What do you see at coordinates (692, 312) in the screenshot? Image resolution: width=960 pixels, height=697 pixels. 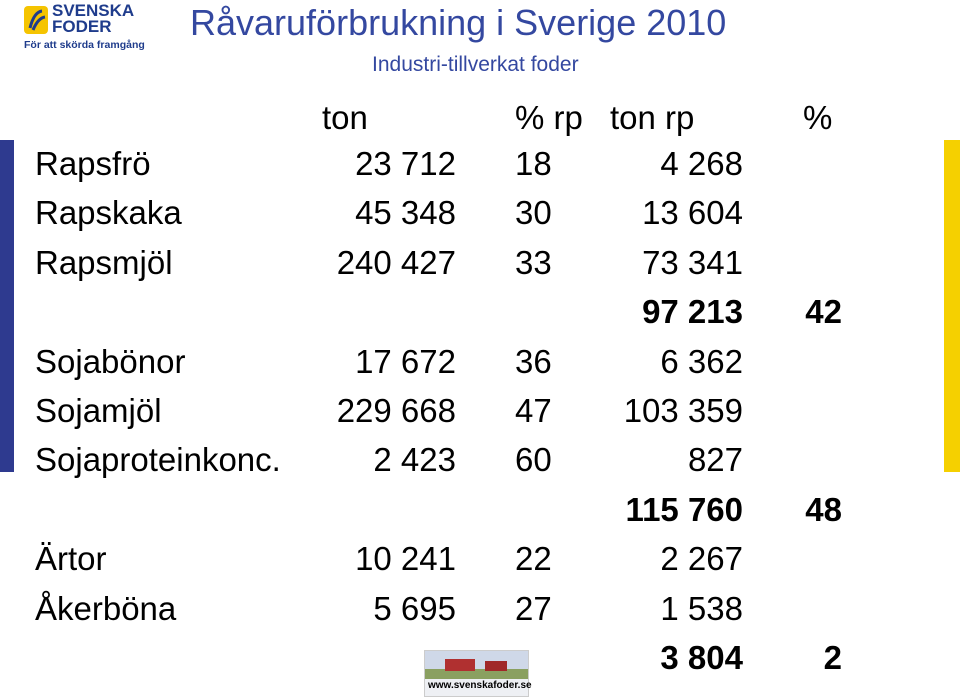 I see `cell-ton-rp: 97 213` at bounding box center [692, 312].